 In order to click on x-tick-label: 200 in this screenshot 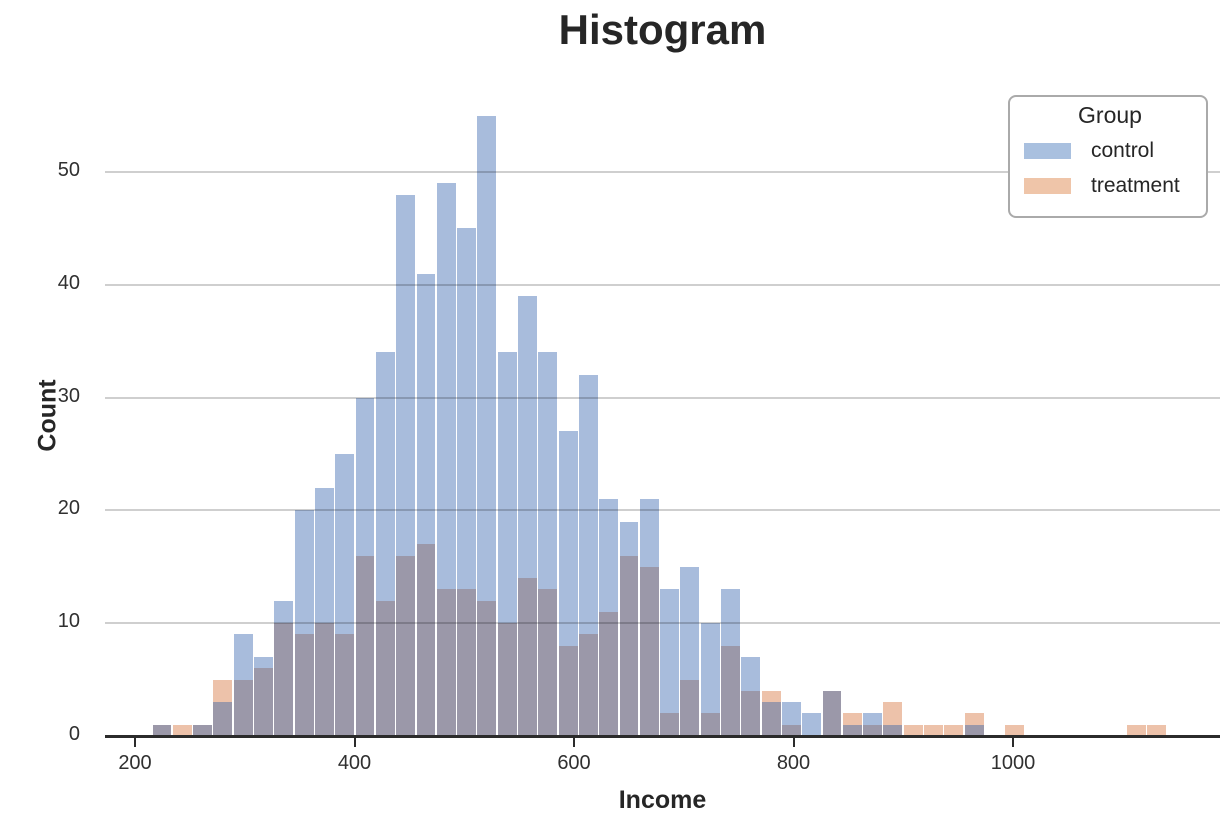, I will do `click(135, 763)`.